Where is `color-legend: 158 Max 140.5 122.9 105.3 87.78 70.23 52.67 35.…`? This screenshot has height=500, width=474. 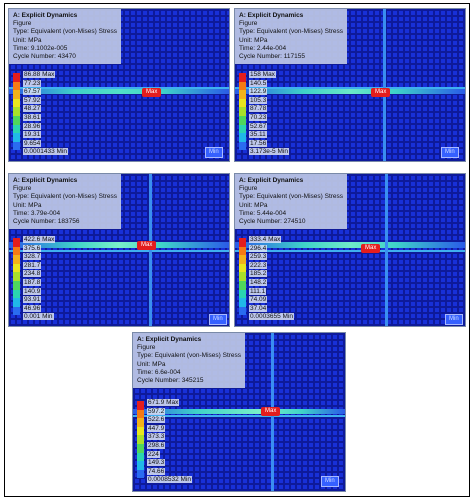
color-legend: 158 Max 140.5 122.9 105.3 87.78 70.23 52.67 35.… is located at coordinates (279, 116).